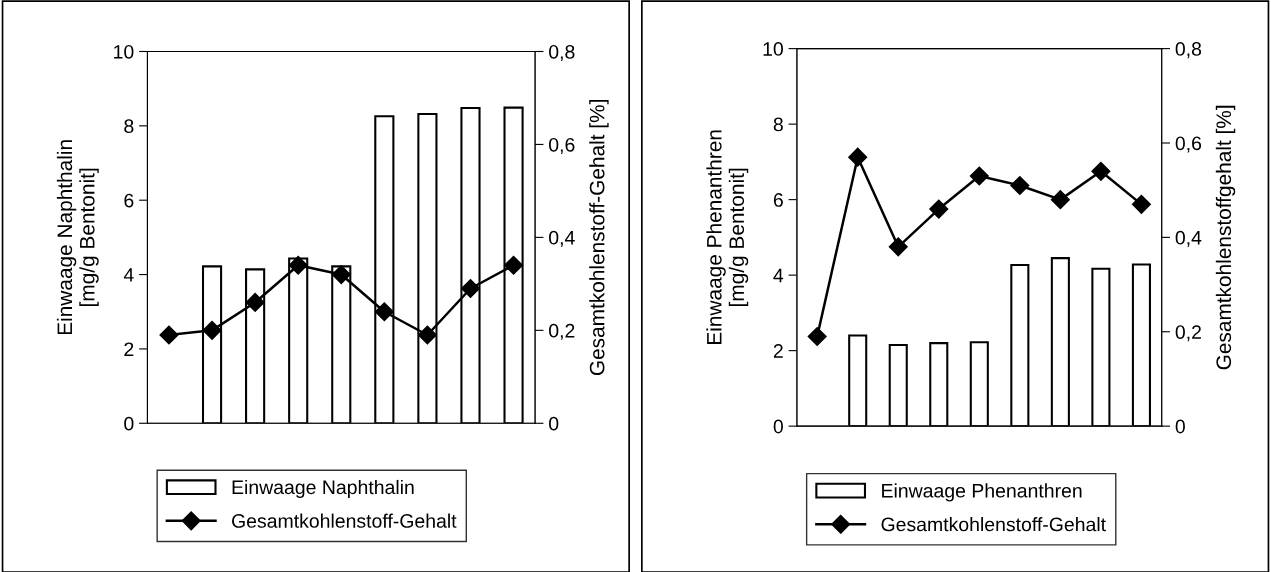 This screenshot has height=572, width=1271. I want to click on y-axis-title: Einwaage Phenanthren [mg/g Bentonit], so click(727, 237).